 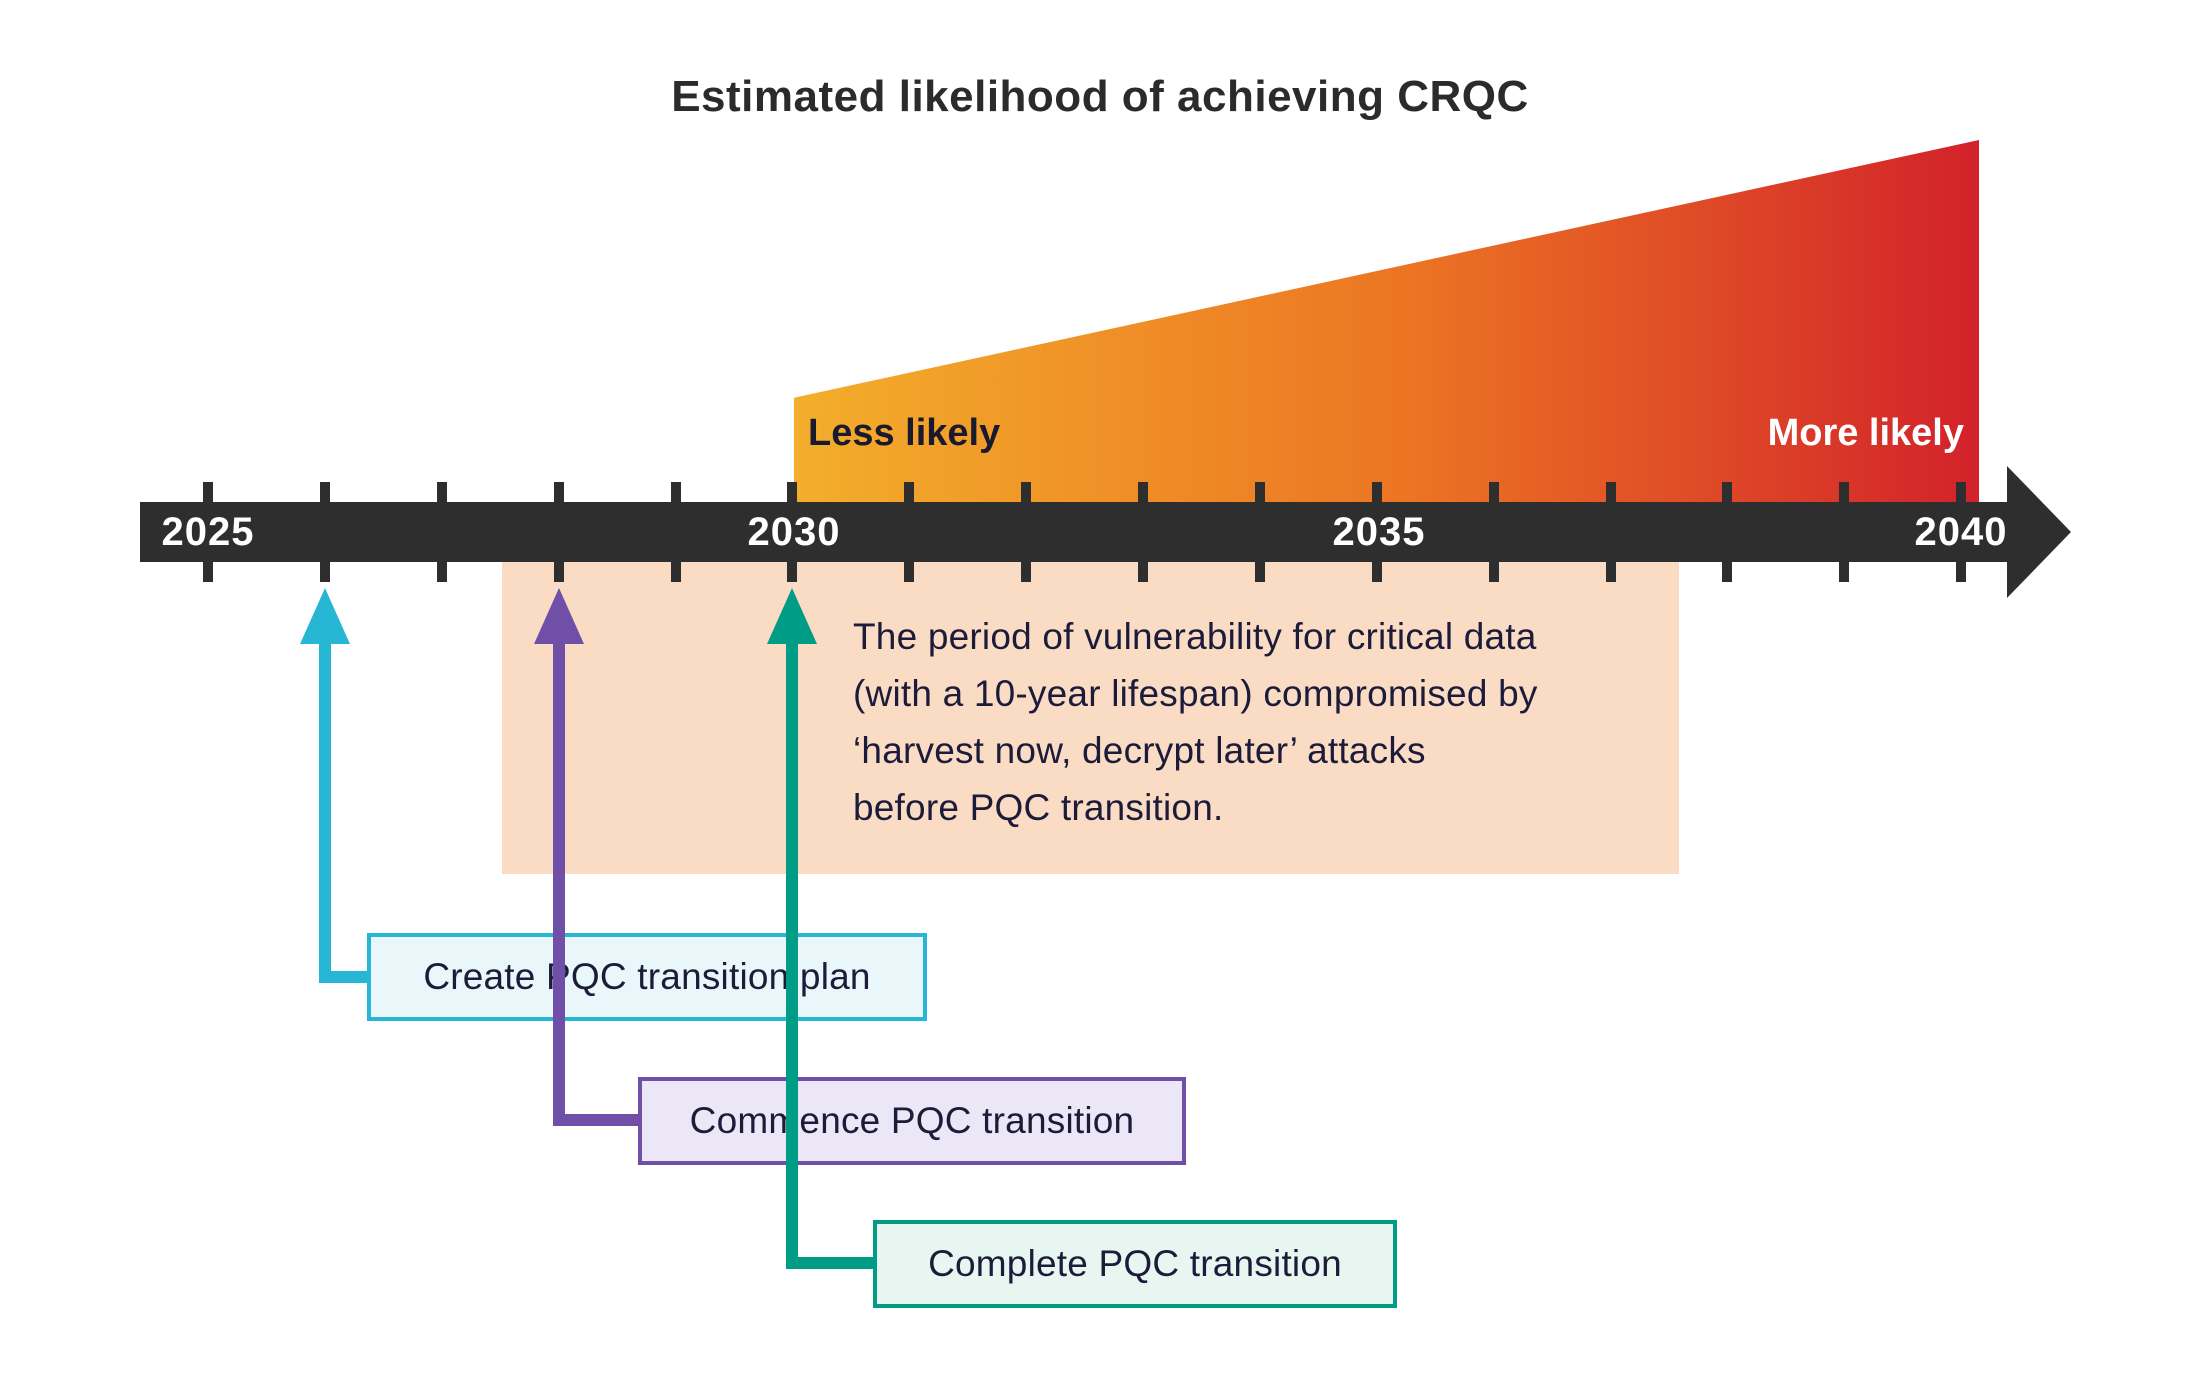 I want to click on arrow-up-icon-create, so click(x=325, y=616).